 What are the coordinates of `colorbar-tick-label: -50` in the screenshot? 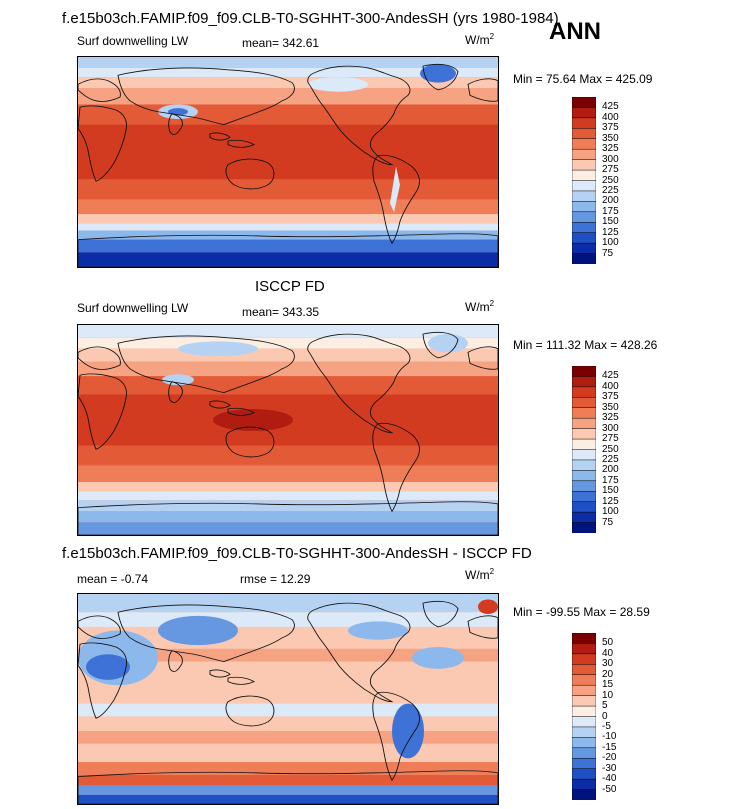 It's located at (609, 789).